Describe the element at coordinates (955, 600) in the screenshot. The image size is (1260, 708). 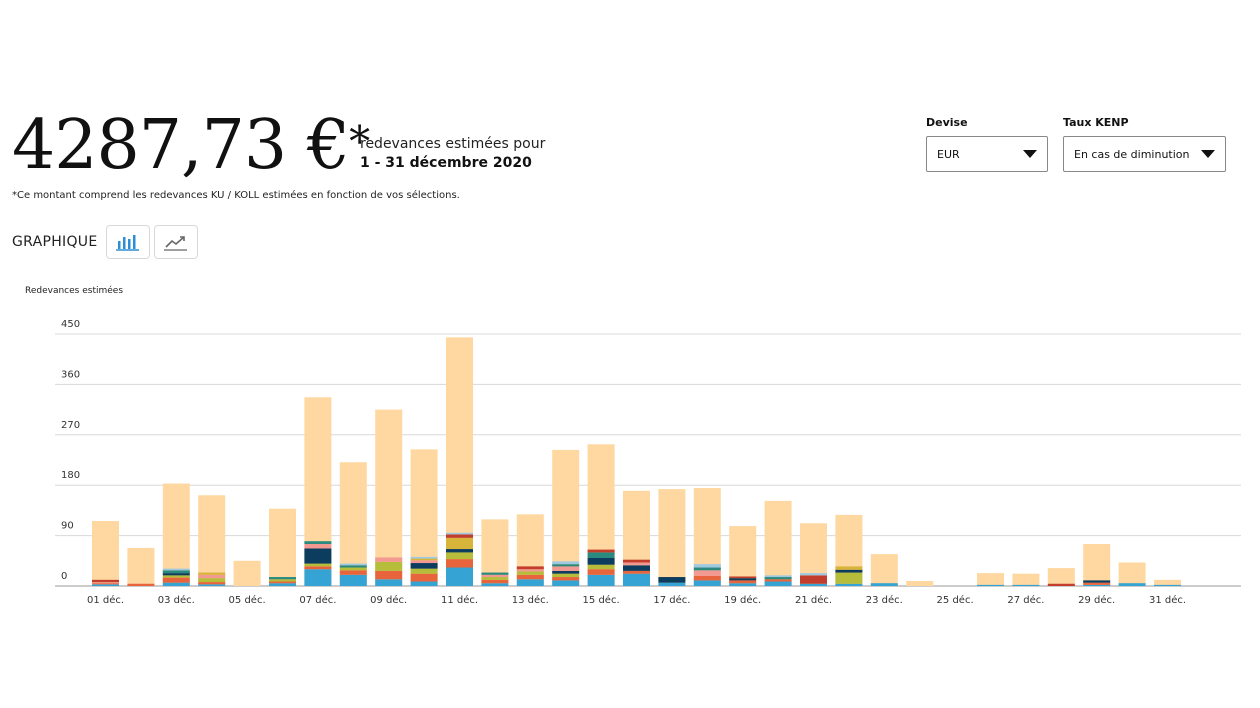
I see `x-tick-label: 25 déc.` at that location.